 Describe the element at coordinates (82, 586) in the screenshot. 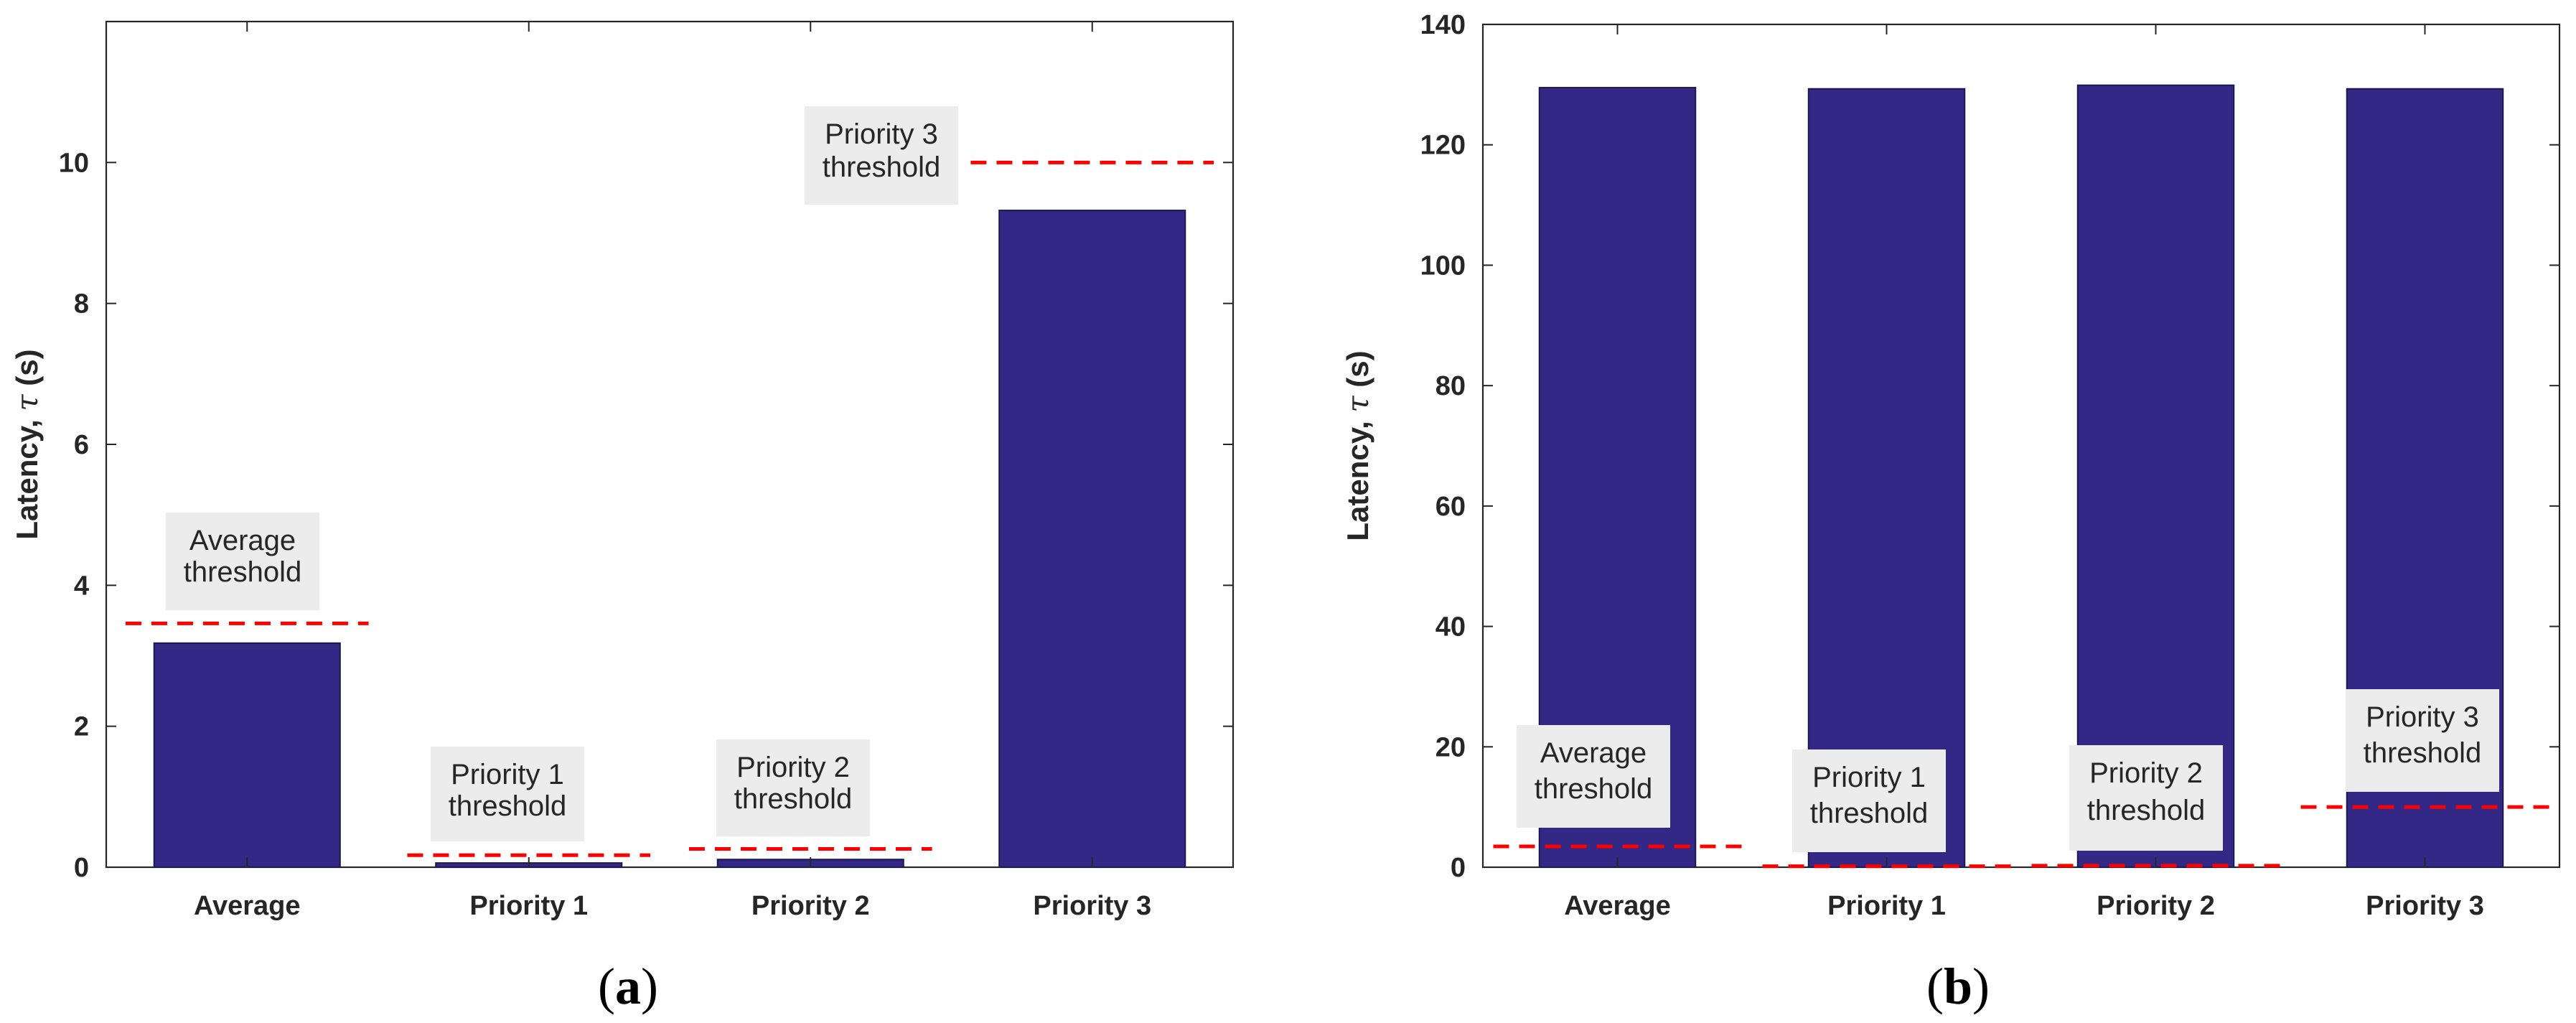

I see `y-tick-label: 4` at that location.